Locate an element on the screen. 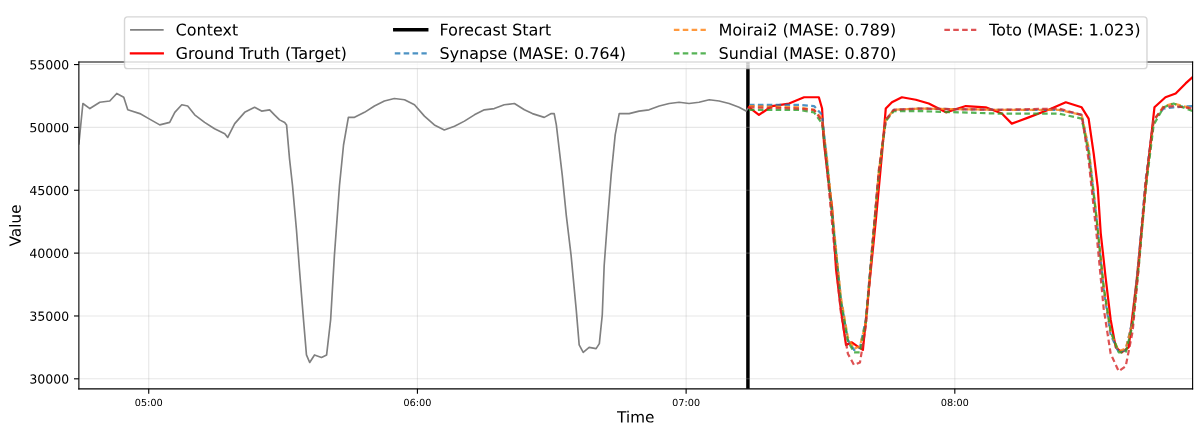 Image resolution: width=1195 pixels, height=425 pixels. x-tick-label: 06:00 is located at coordinates (417, 402).